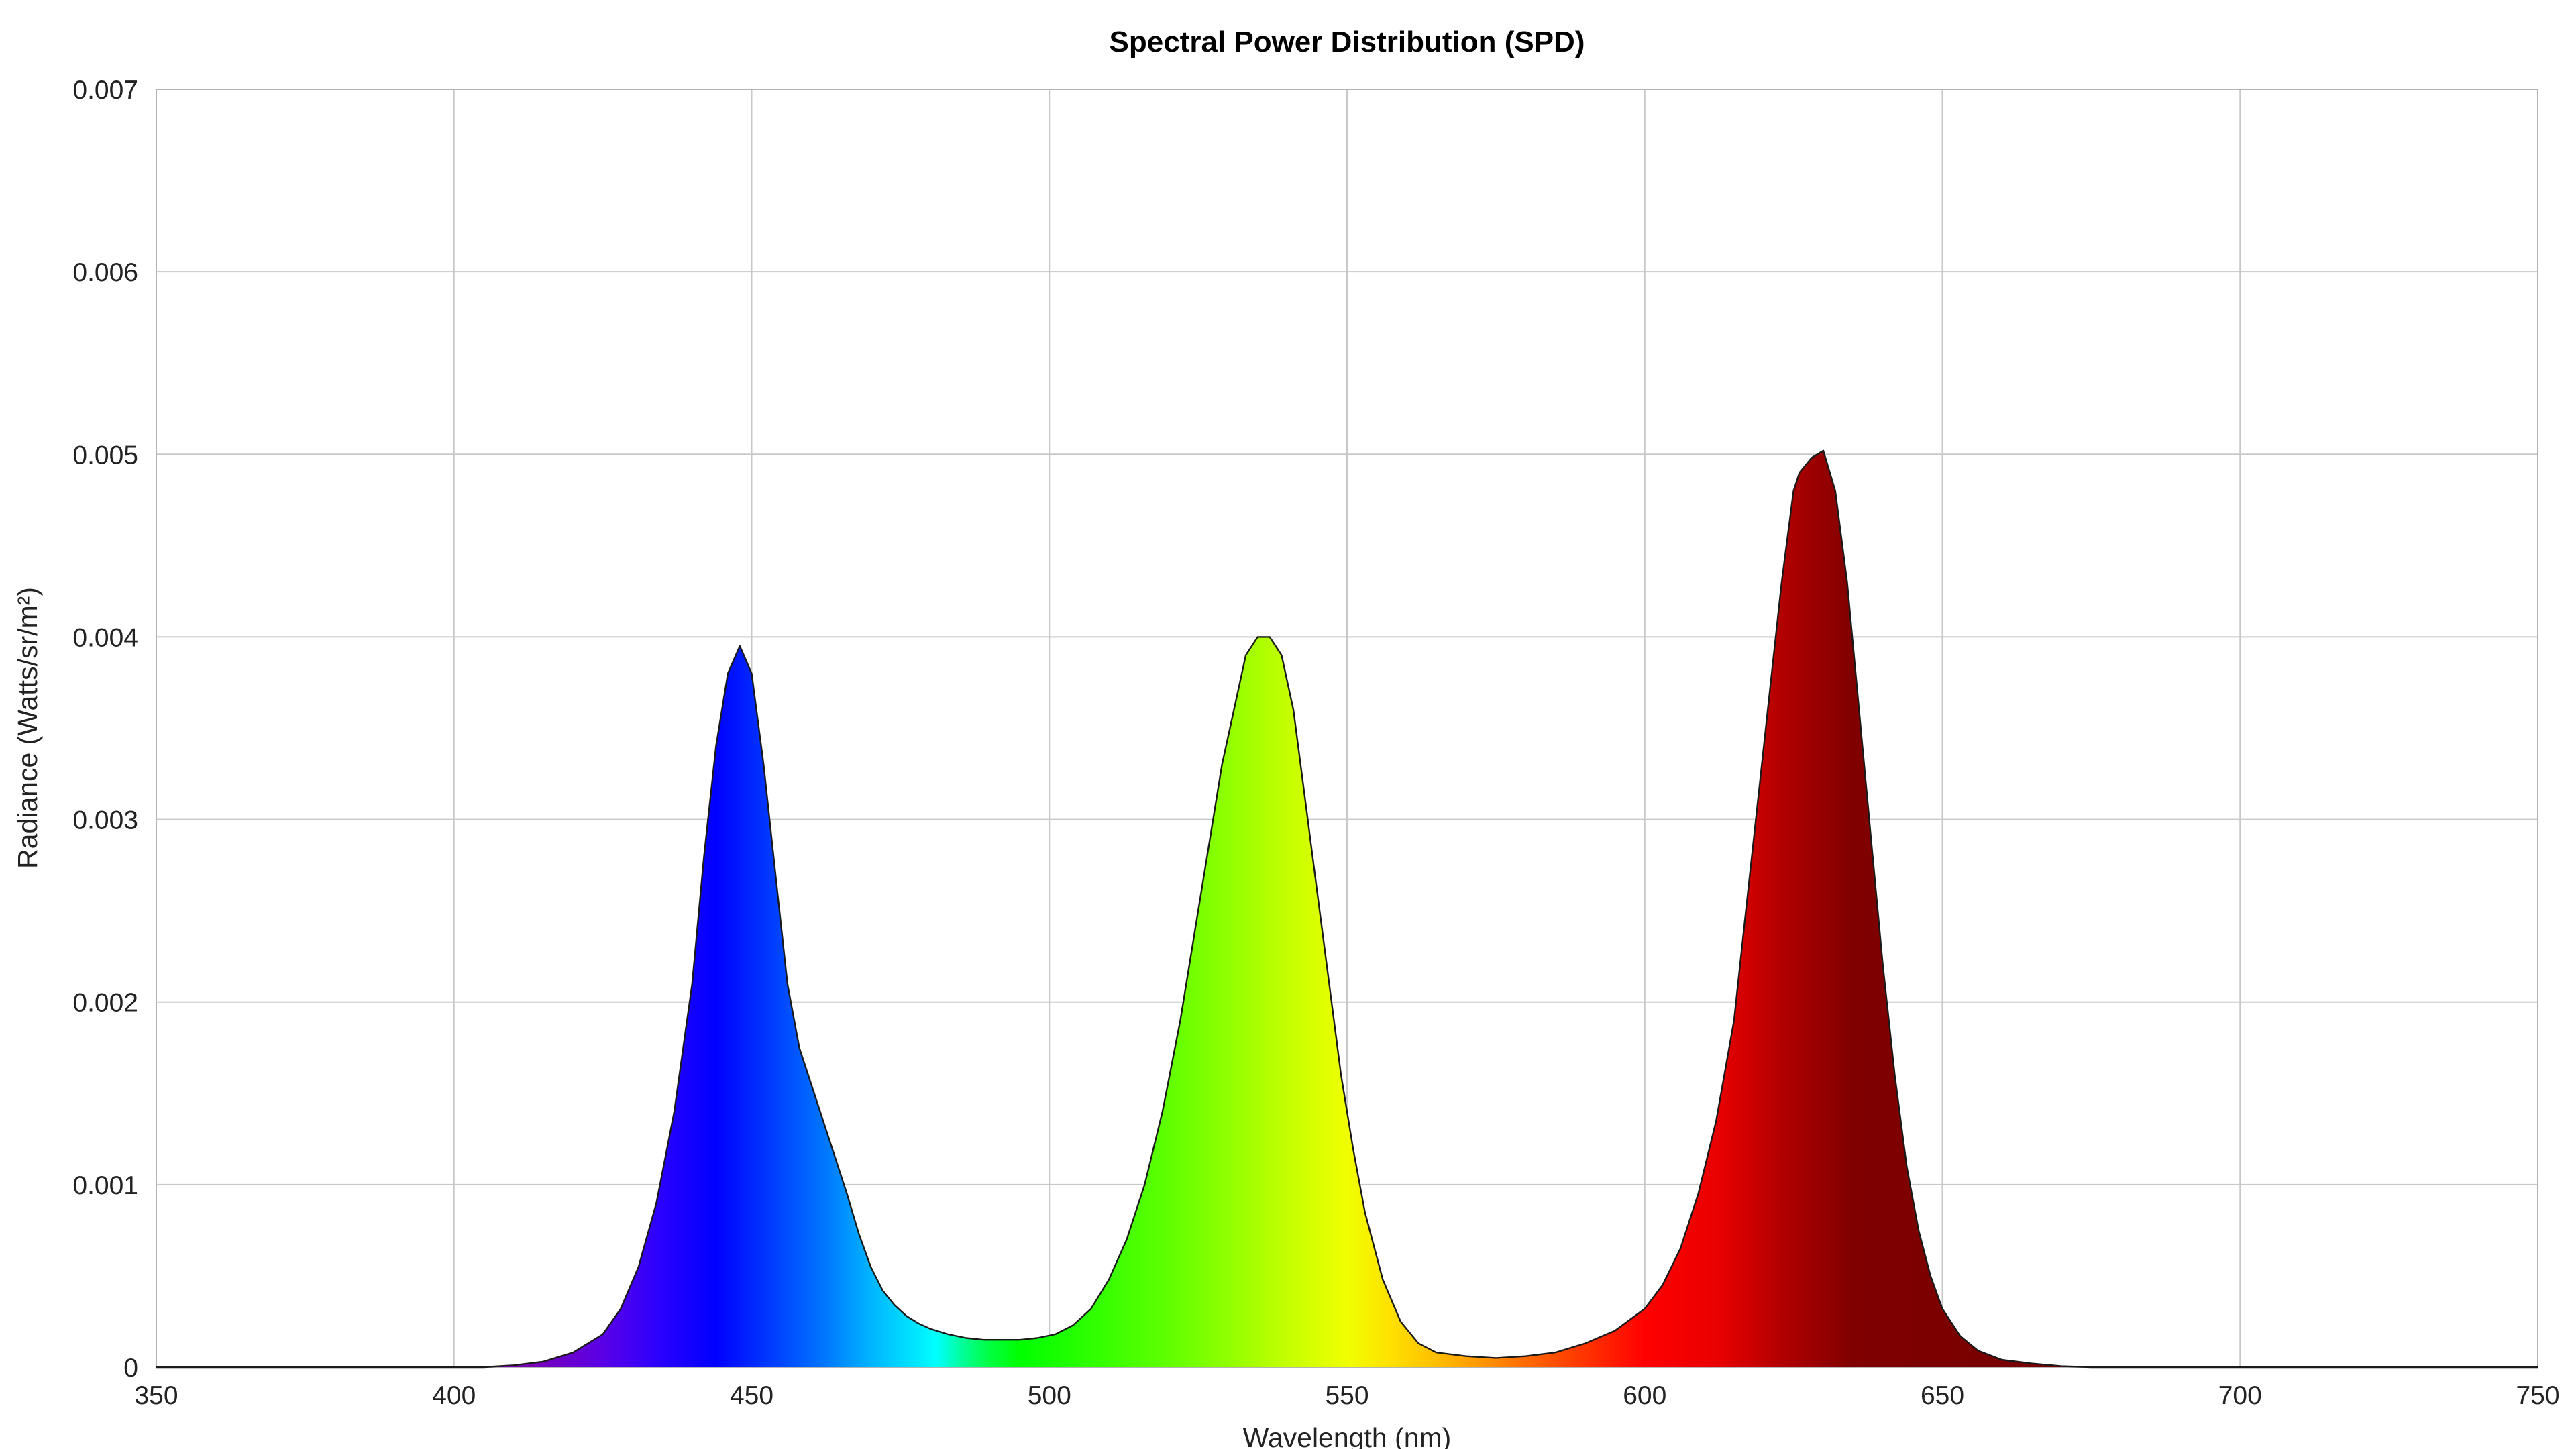 The width and height of the screenshot is (2576, 1449). What do you see at coordinates (27, 728) in the screenshot?
I see `y-axis-label: Radiance (Watts/sr/m²)` at bounding box center [27, 728].